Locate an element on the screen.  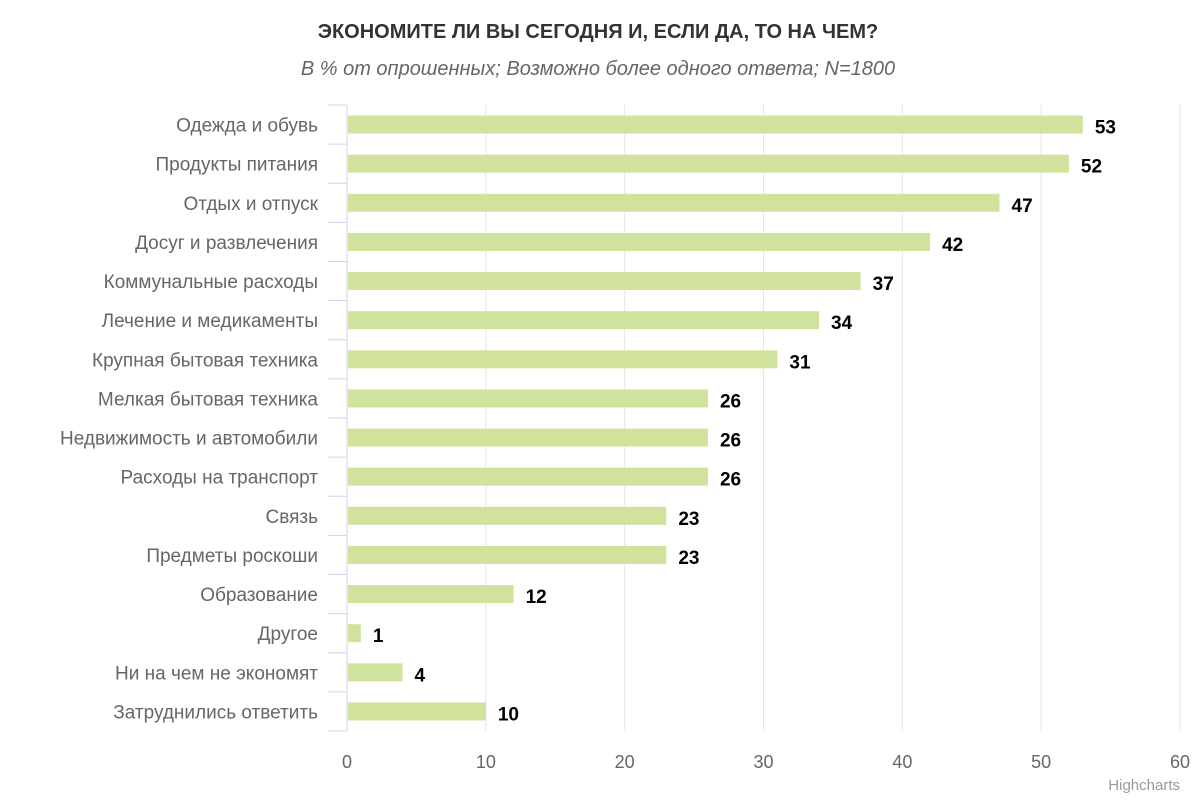
x-tick-label: 0 is located at coordinates (347, 762).